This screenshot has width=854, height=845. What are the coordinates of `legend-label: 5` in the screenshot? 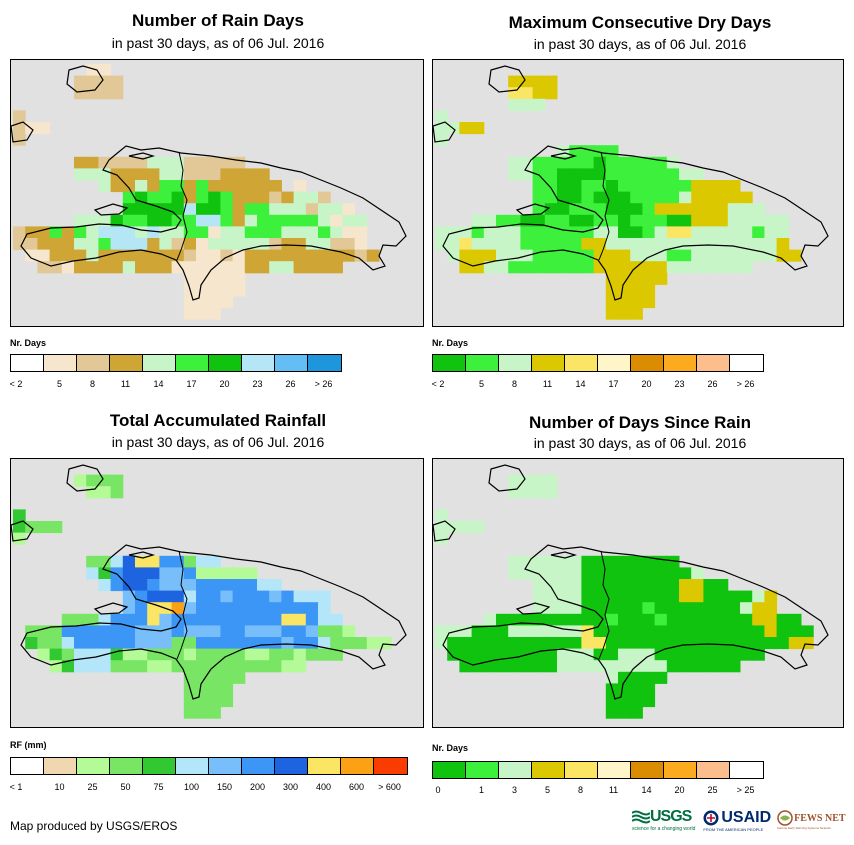 It's located at (59, 384).